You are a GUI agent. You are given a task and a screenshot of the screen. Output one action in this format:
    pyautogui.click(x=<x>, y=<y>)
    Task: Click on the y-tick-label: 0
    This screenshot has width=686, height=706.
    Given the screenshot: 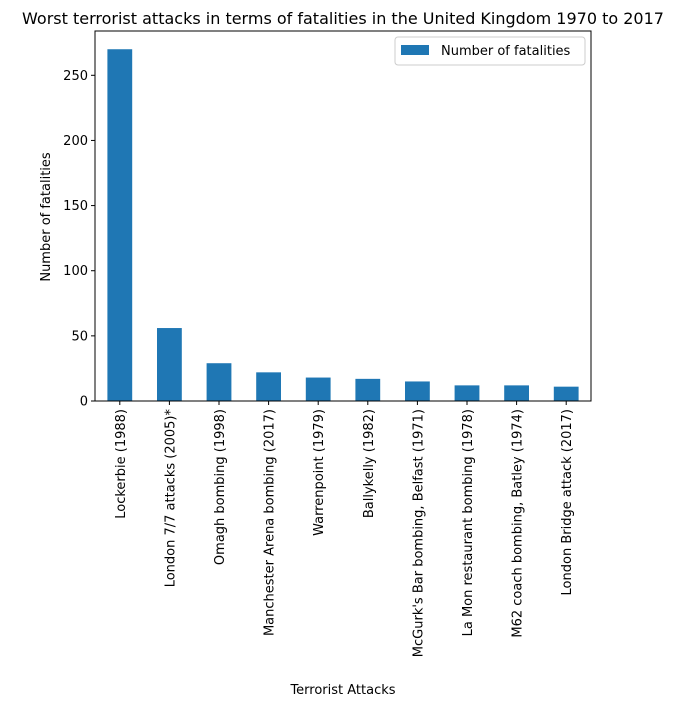 What is the action you would take?
    pyautogui.click(x=84, y=402)
    